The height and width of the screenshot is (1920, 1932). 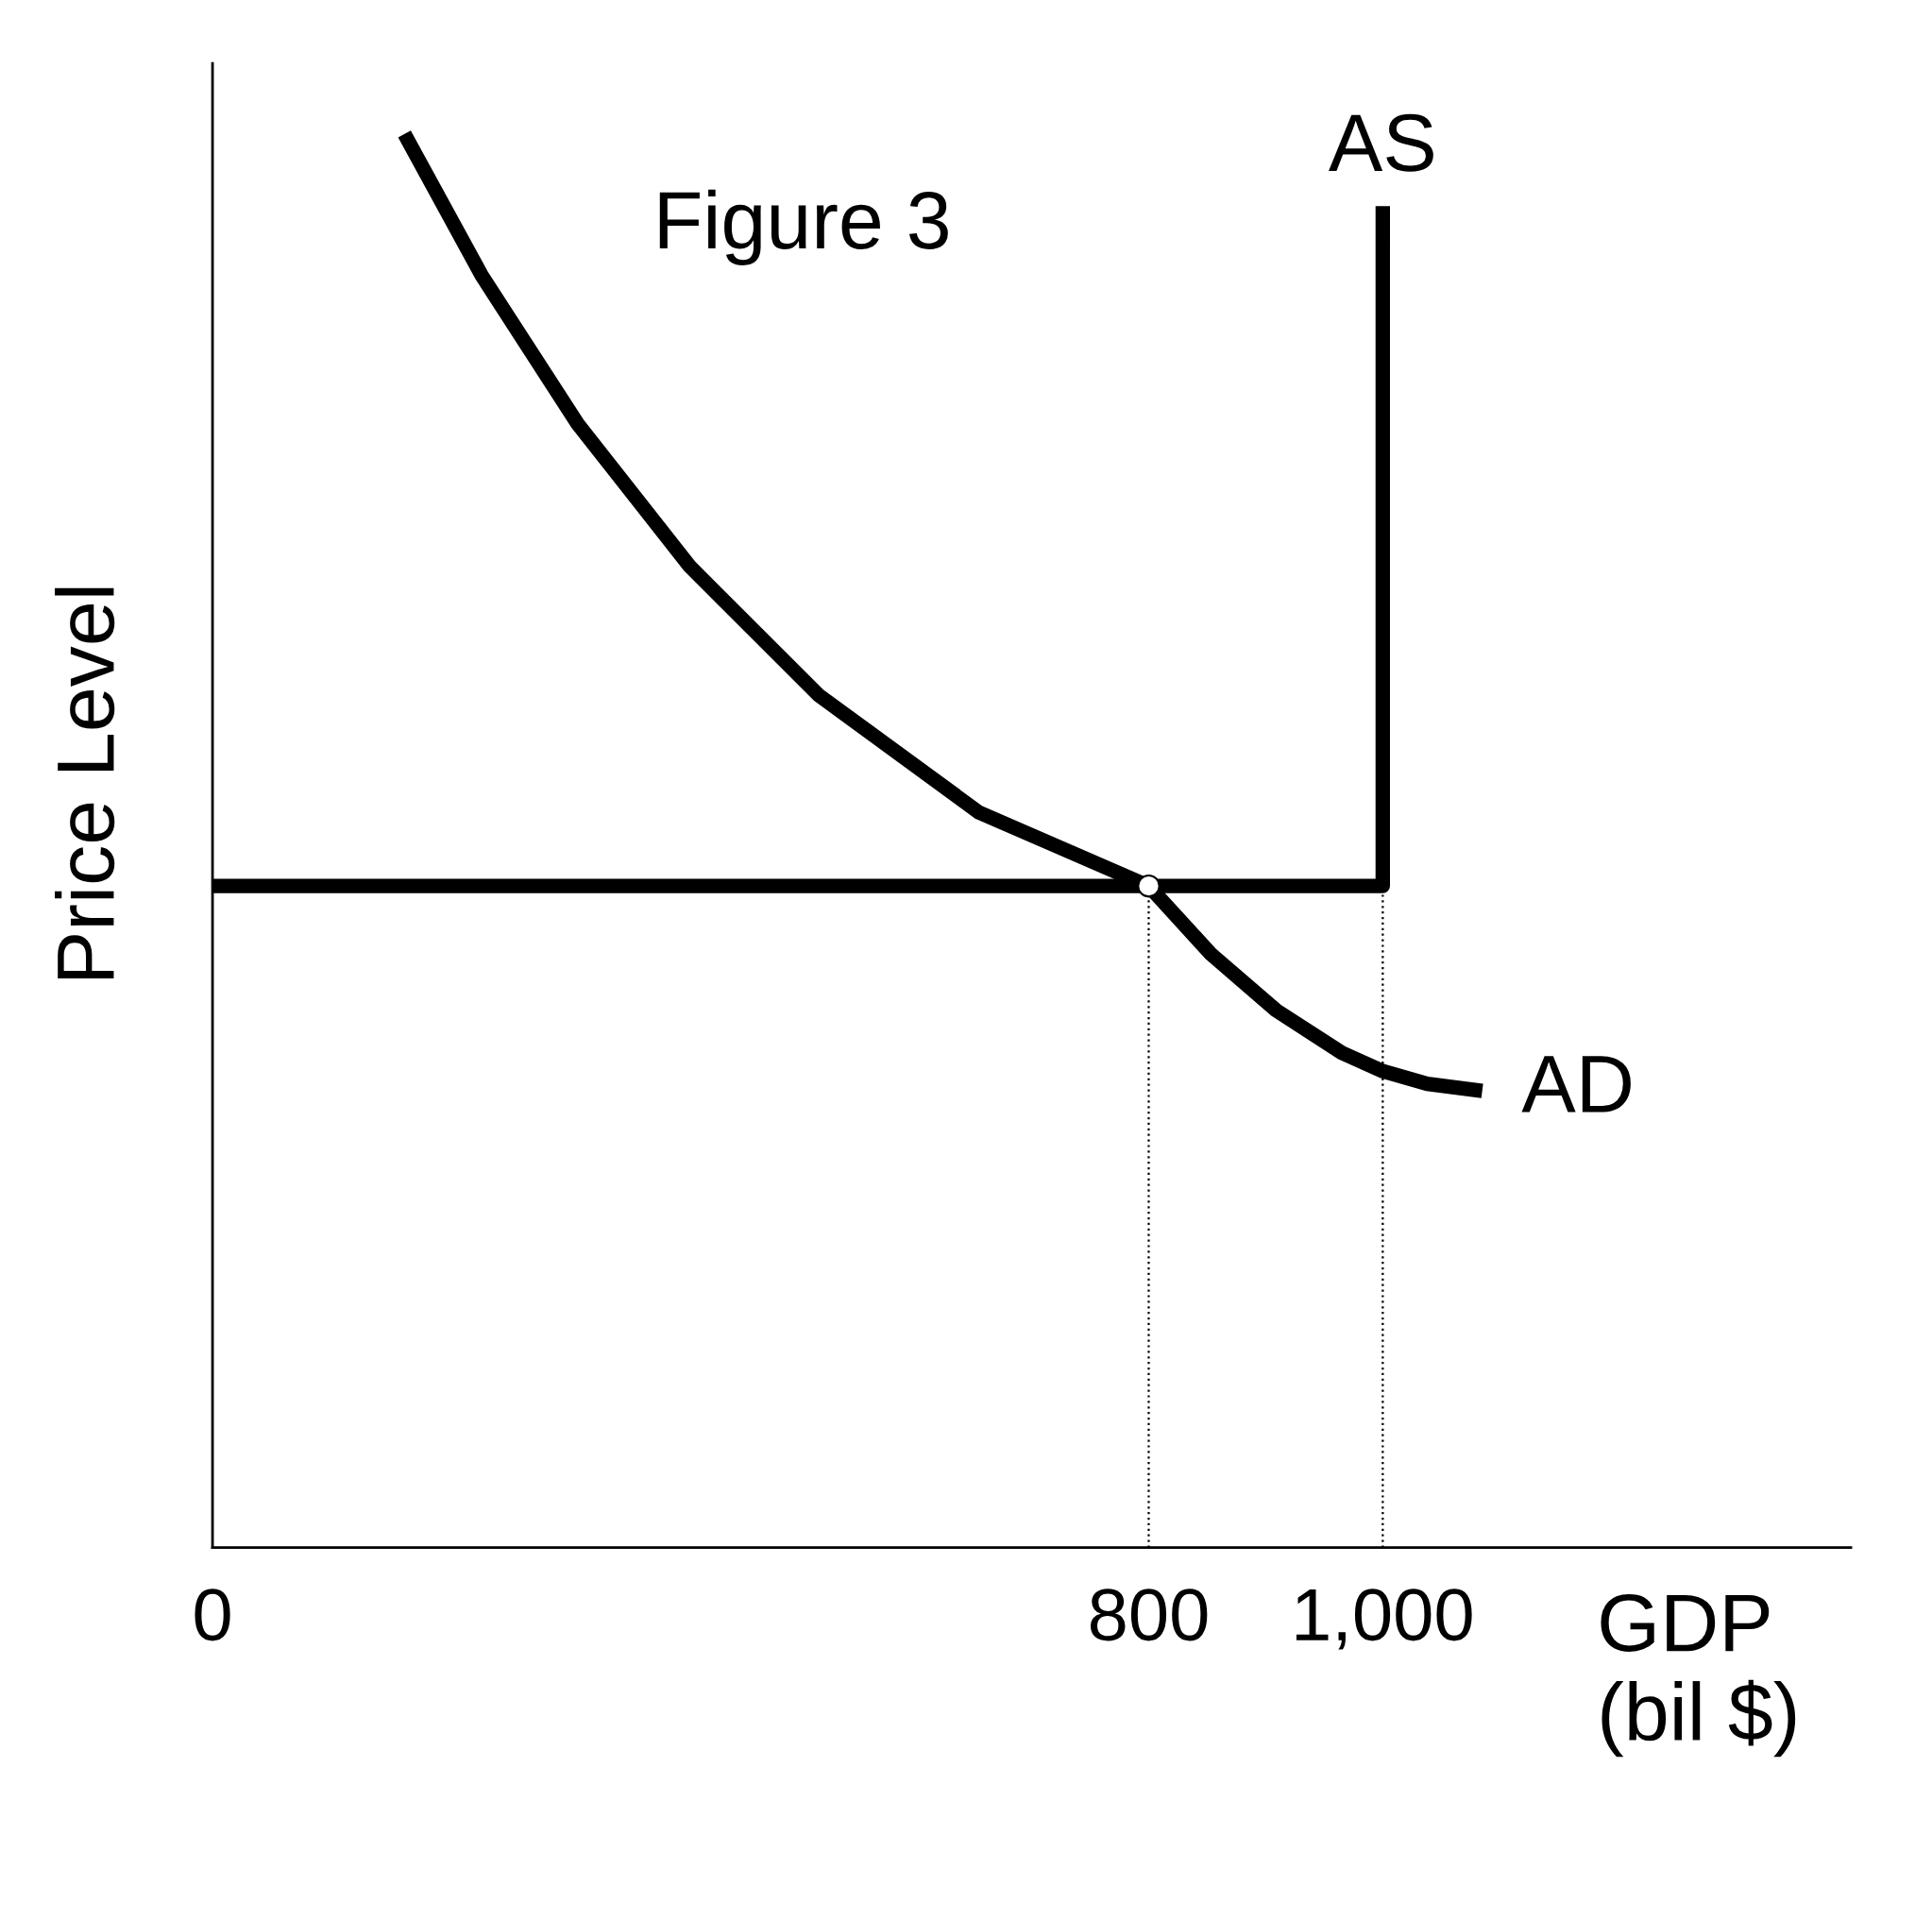 What do you see at coordinates (803, 227) in the screenshot?
I see `text: Figure 3` at bounding box center [803, 227].